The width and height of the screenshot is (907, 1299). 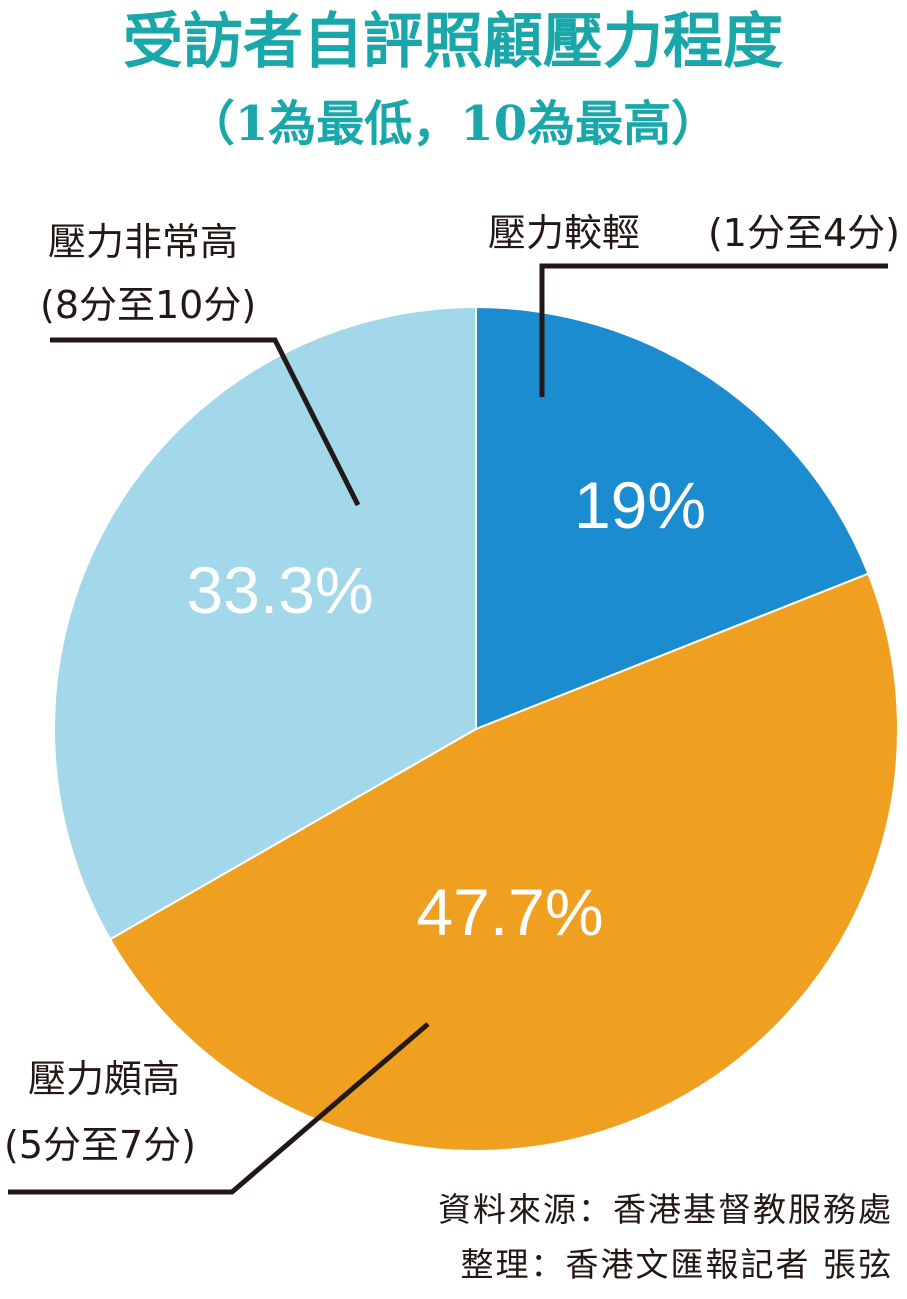 What do you see at coordinates (713, 330) in the screenshot?
I see `leader-line-low` at bounding box center [713, 330].